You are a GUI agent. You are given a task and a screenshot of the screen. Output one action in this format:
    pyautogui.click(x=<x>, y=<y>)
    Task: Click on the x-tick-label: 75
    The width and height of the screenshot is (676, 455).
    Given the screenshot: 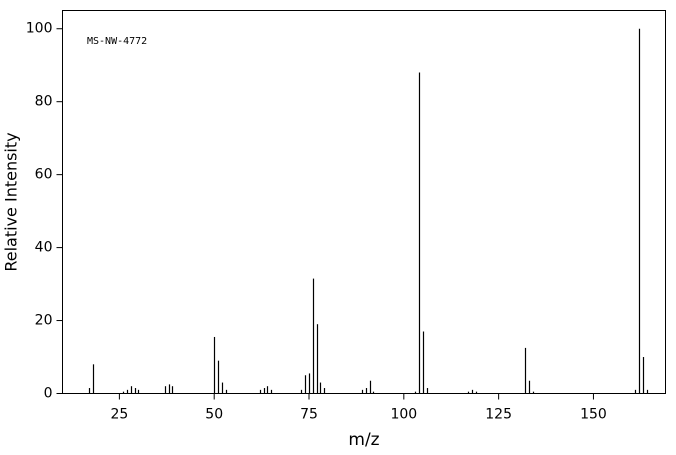 What is the action you would take?
    pyautogui.click(x=309, y=415)
    